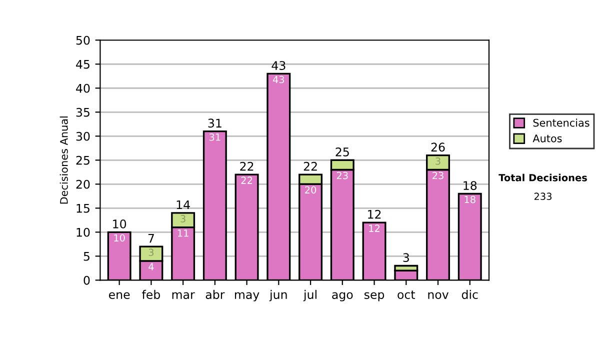  Describe the element at coordinates (87, 256) in the screenshot. I see `y-tick-label: 5` at that location.